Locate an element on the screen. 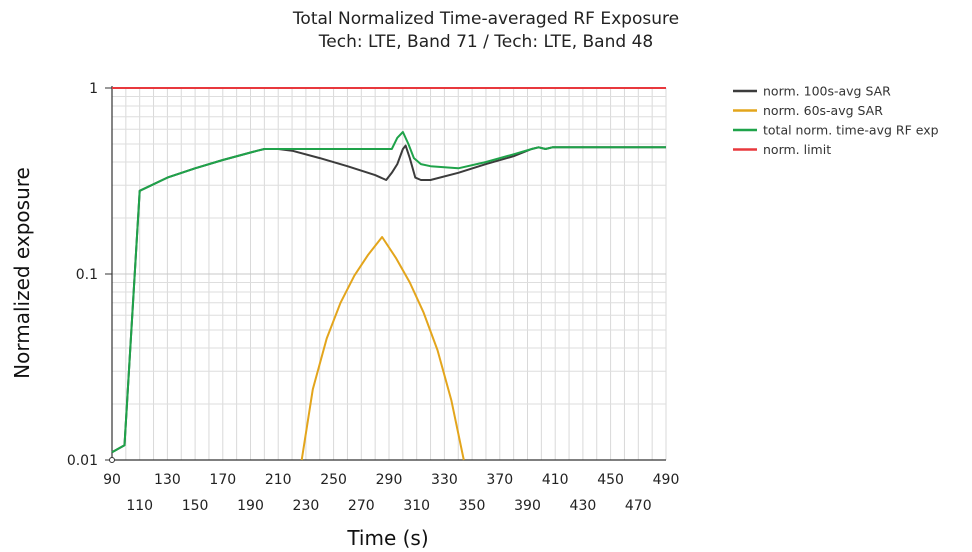  series-line is located at coordinates (382, 348).